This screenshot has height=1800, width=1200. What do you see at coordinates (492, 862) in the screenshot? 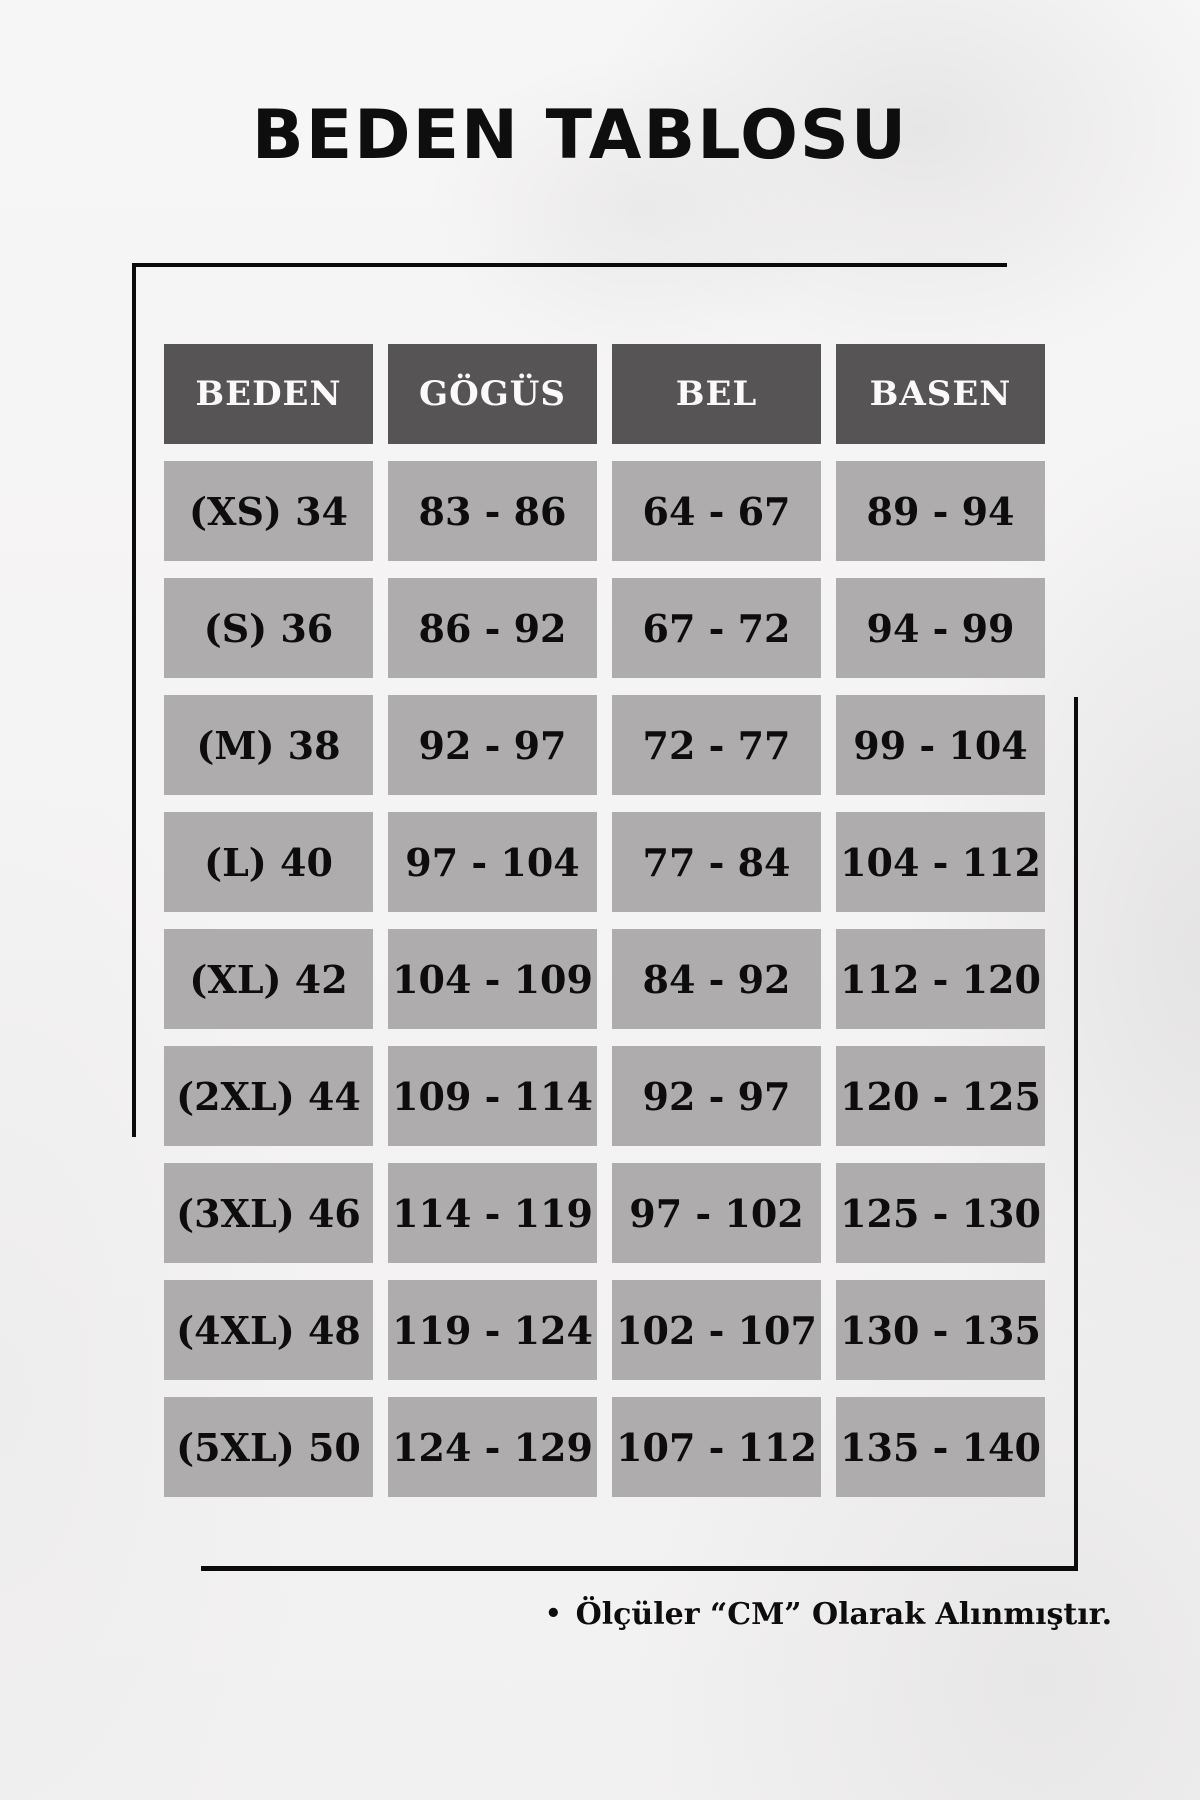
I see `measurement-cell: 97 - 104` at bounding box center [492, 862].